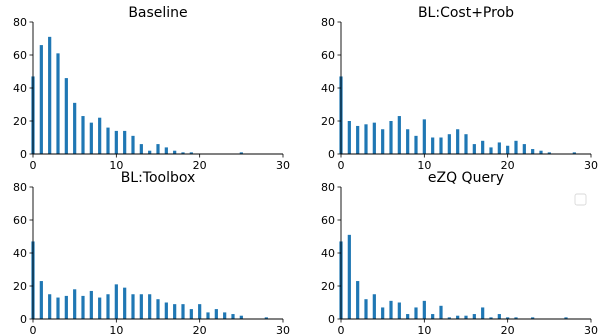  Describe the element at coordinates (591, 329) in the screenshot. I see `ezq-query-x-tick-label: 30` at that location.